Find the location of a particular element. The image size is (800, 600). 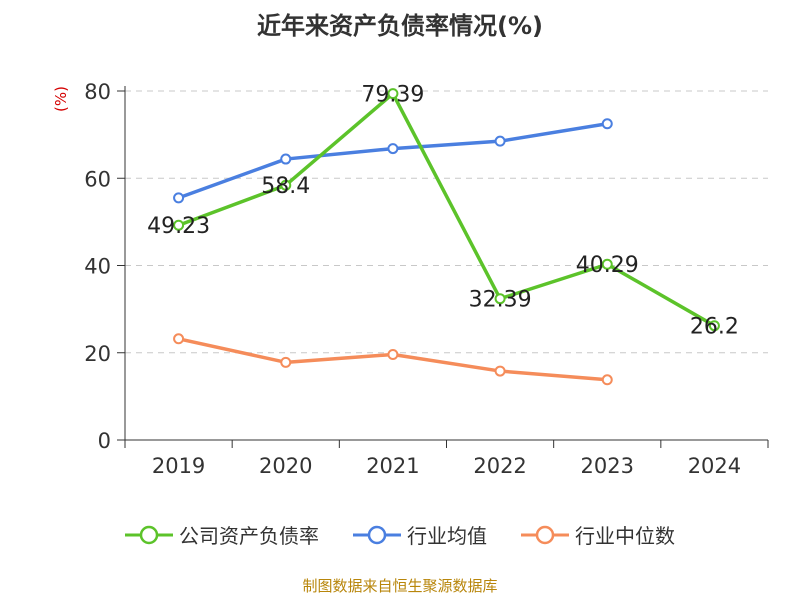

x-tick-label: 2020 is located at coordinates (285, 466).